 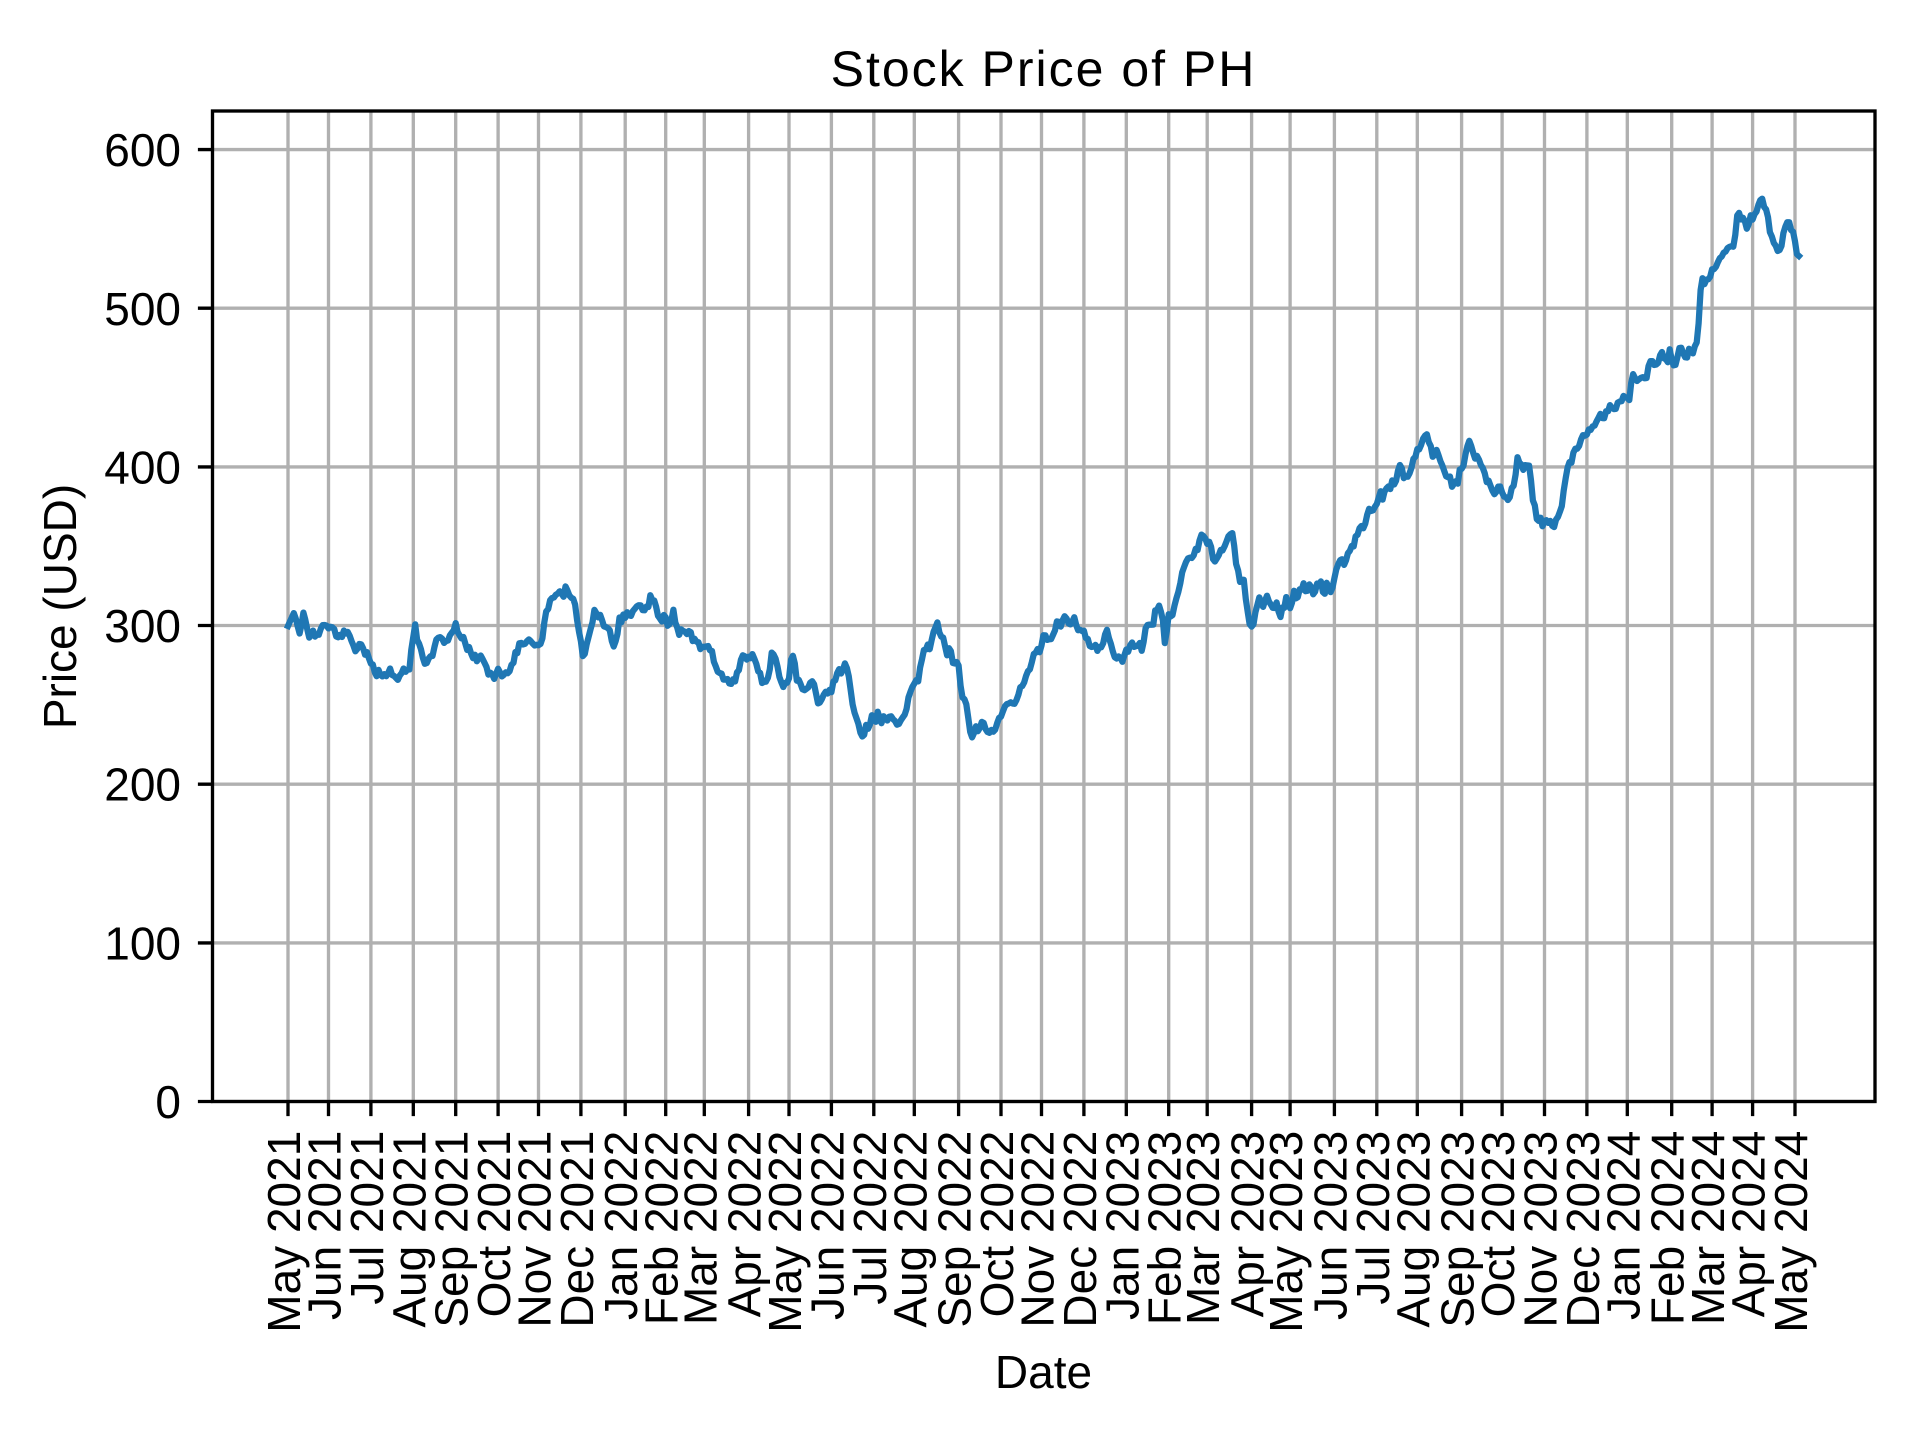 I want to click on svg-text: Oct 2023, so click(x=1498, y=1224).